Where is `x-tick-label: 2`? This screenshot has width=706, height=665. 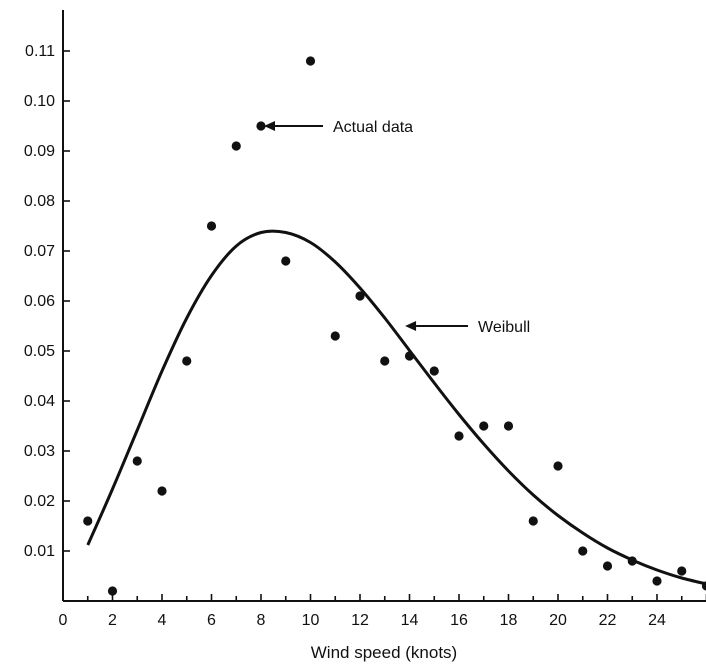
x-tick-label: 2 is located at coordinates (112, 620).